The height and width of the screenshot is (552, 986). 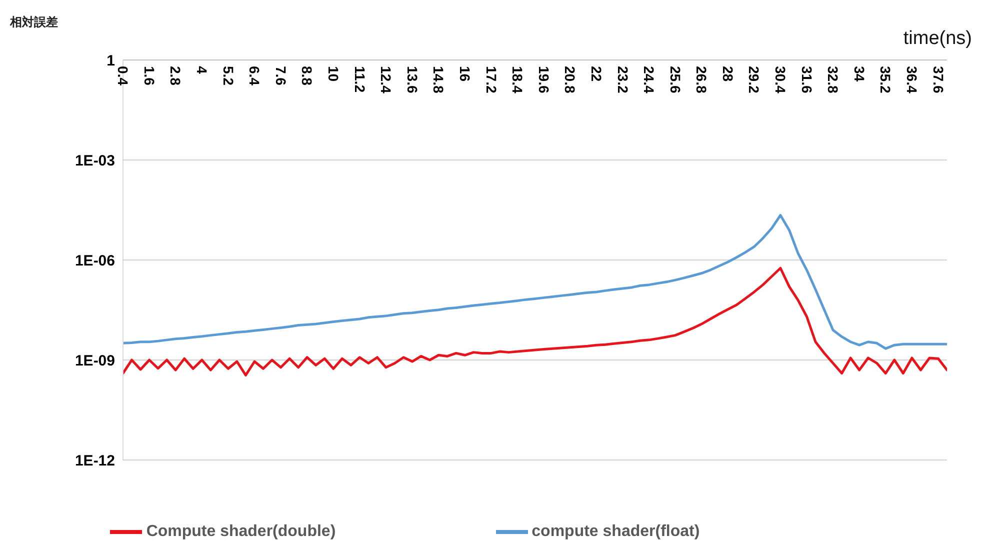 I want to click on x-tick-label: 22, so click(x=596, y=74).